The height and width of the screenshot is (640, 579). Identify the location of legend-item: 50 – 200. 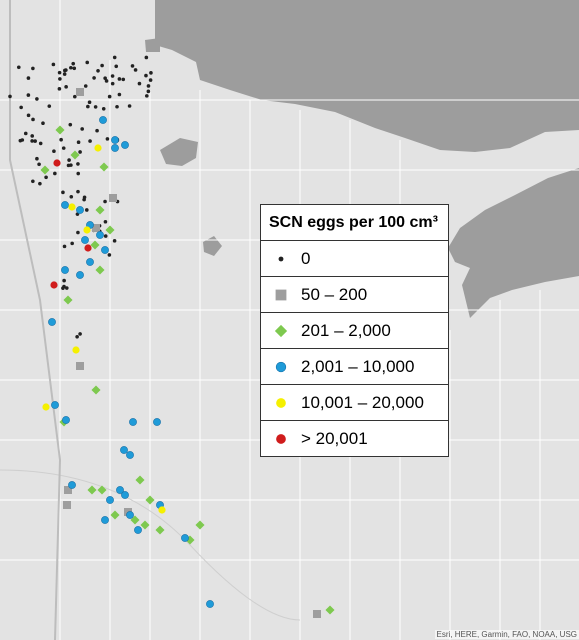
(354, 295).